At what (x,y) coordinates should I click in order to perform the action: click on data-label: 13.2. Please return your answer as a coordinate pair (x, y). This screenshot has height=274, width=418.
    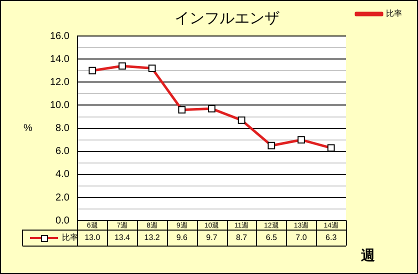
    Looking at the image, I should click on (152, 237).